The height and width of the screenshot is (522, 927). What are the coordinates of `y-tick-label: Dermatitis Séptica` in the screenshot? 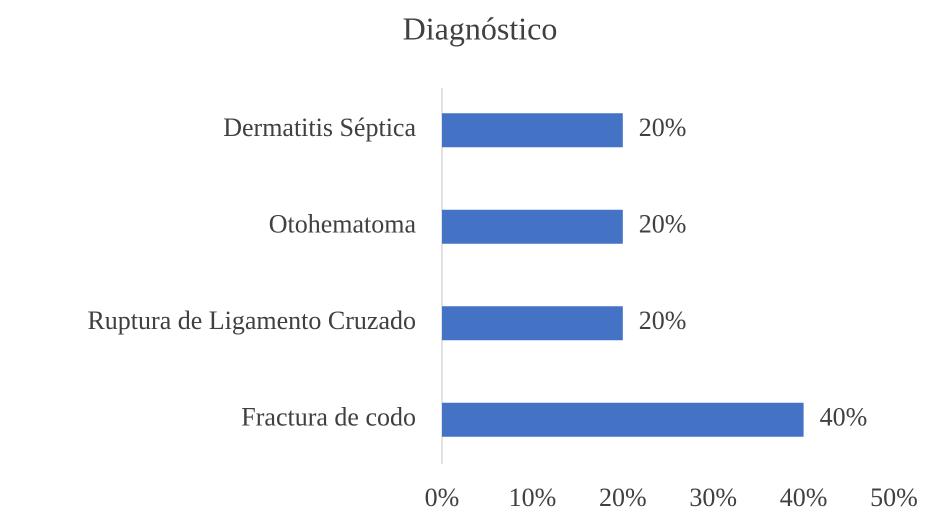 It's located at (319, 127).